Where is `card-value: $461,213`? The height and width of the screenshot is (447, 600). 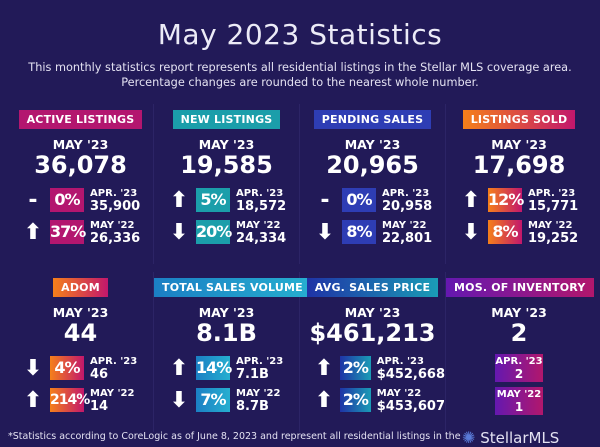 card-value: $461,213 is located at coordinates (372, 333).